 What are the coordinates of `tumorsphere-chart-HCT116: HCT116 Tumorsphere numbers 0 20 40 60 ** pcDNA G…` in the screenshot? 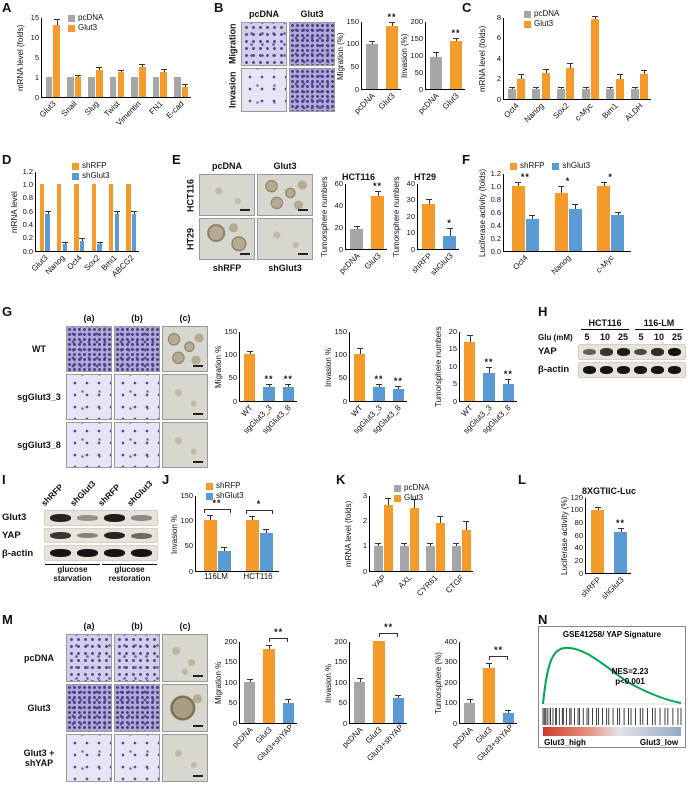 It's located at (353, 225).